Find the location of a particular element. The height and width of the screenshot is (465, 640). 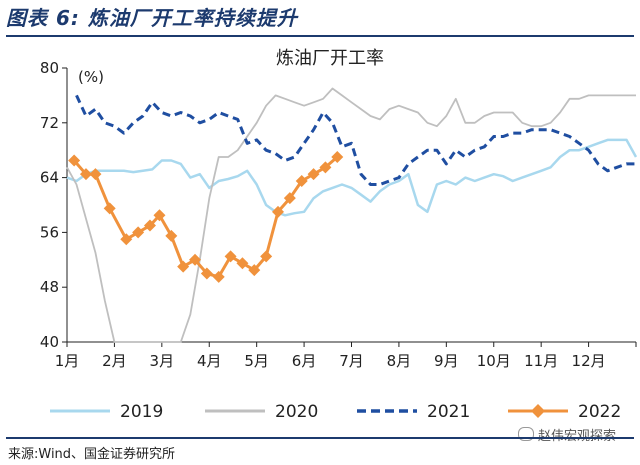

y-tick-label: 64 is located at coordinates (49, 178).